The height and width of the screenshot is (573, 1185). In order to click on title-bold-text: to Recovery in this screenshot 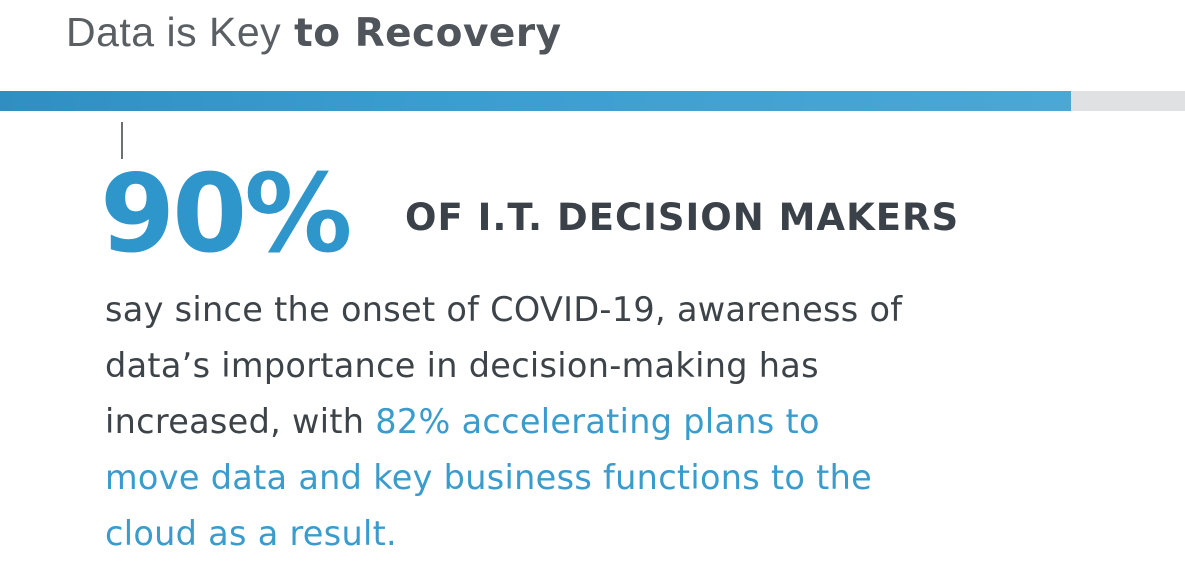, I will do `click(428, 33)`.